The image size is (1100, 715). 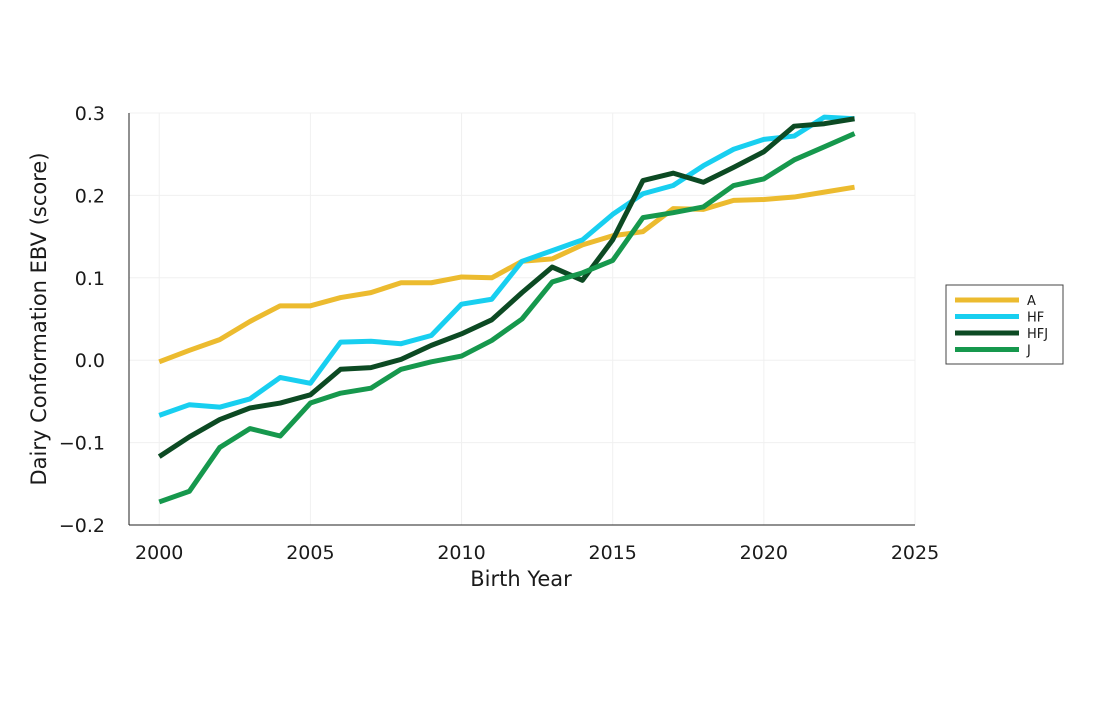 I want to click on legend-label-hfj: HFJ, so click(x=1037, y=334).